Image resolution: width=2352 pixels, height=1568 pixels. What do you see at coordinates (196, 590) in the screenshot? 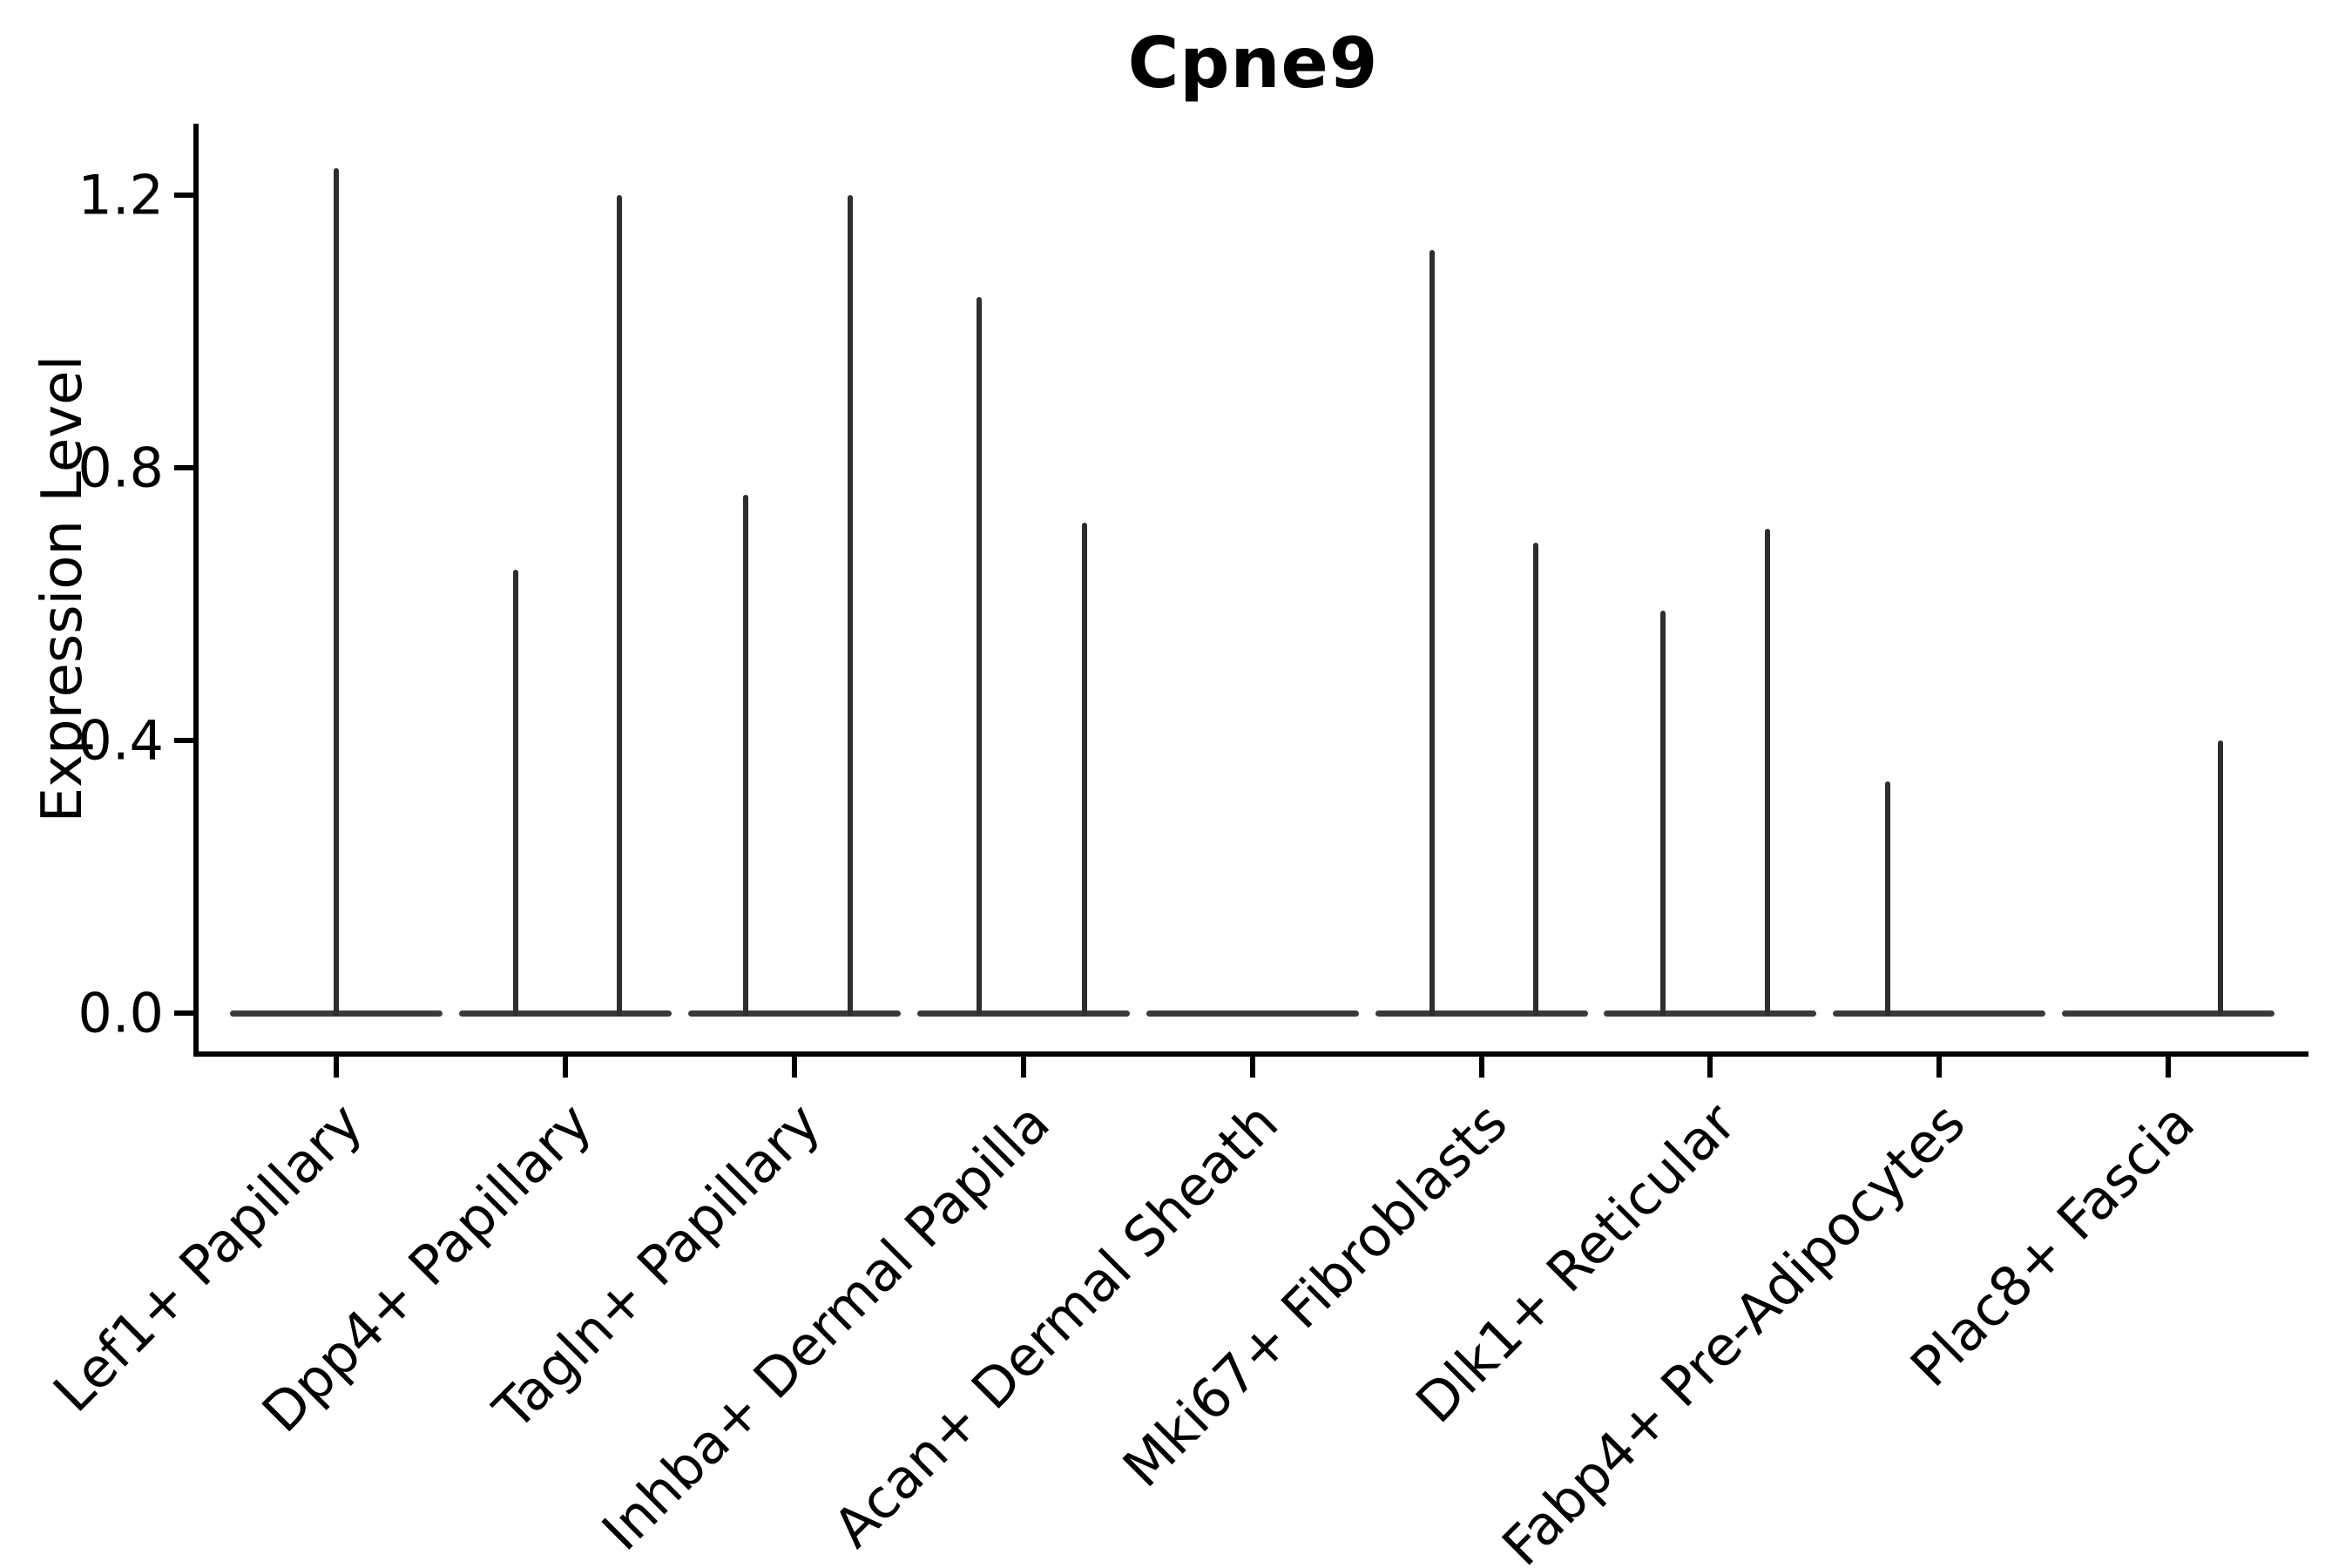
I see `y-axis-spine` at bounding box center [196, 590].